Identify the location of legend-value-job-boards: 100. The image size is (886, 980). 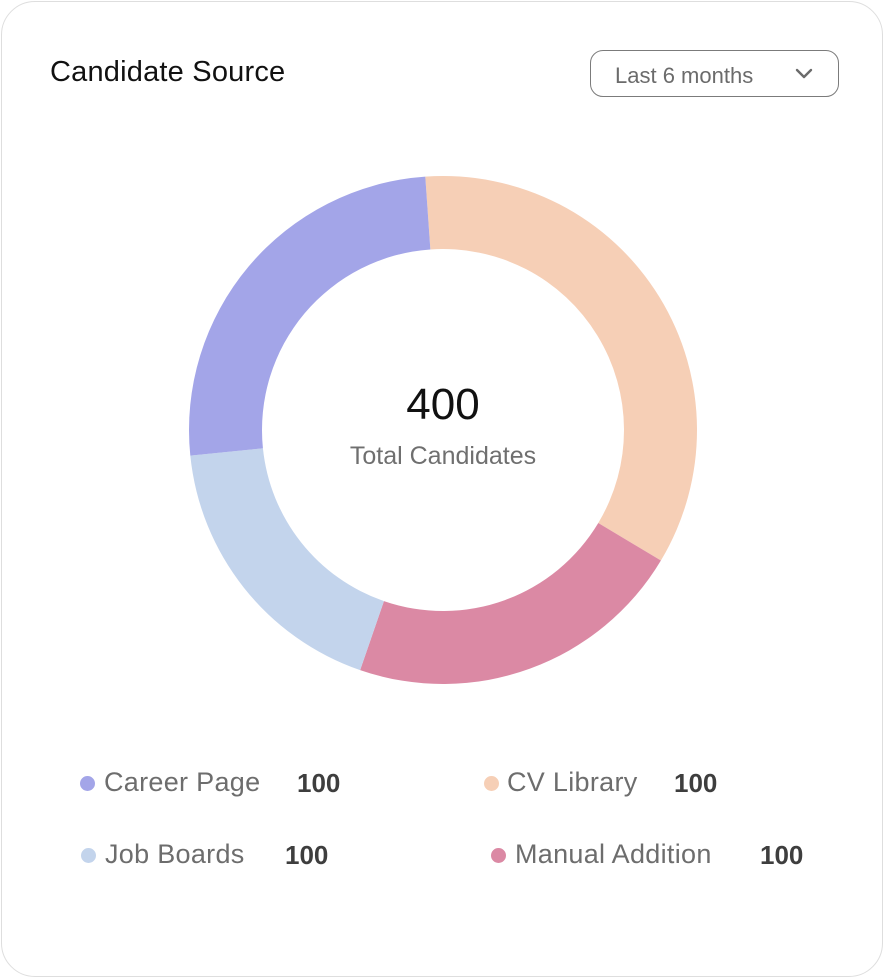
(307, 855).